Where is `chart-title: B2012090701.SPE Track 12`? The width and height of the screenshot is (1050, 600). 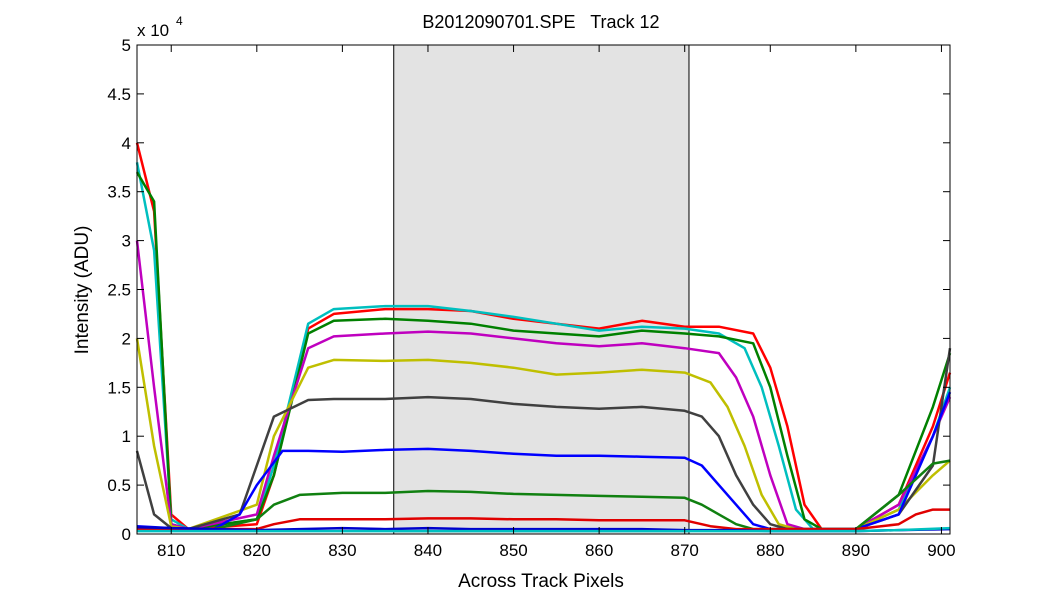
chart-title: B2012090701.SPE Track 12 is located at coordinates (540, 22).